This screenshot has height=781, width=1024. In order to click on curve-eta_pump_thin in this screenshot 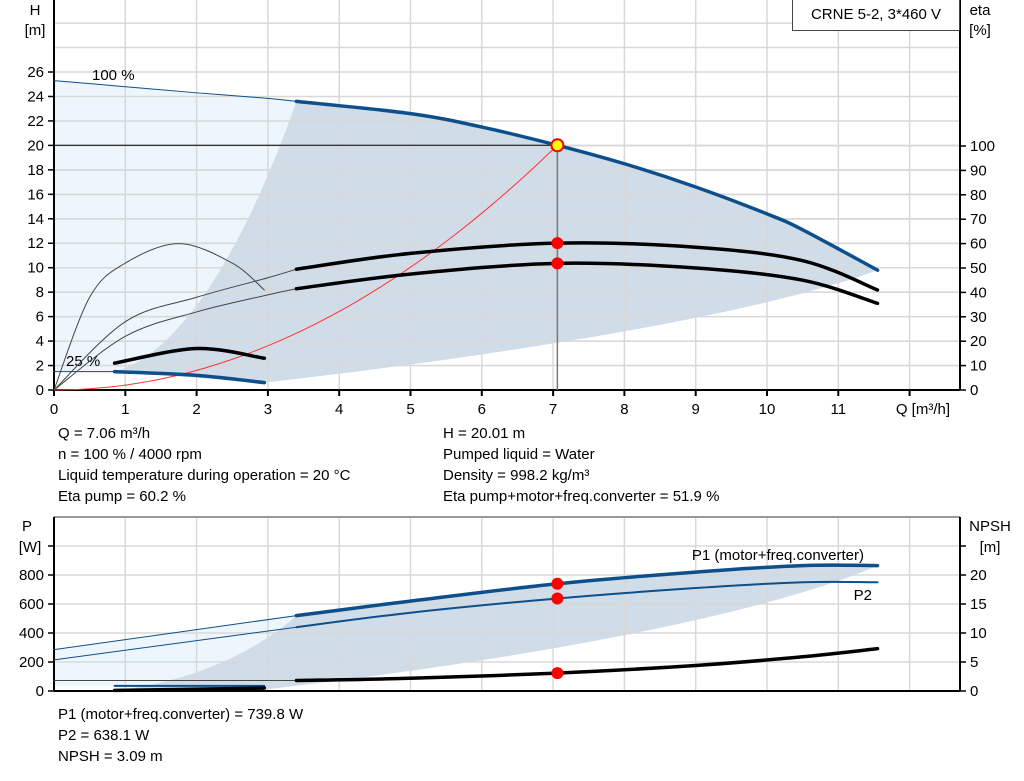, I will do `click(175, 329)`.